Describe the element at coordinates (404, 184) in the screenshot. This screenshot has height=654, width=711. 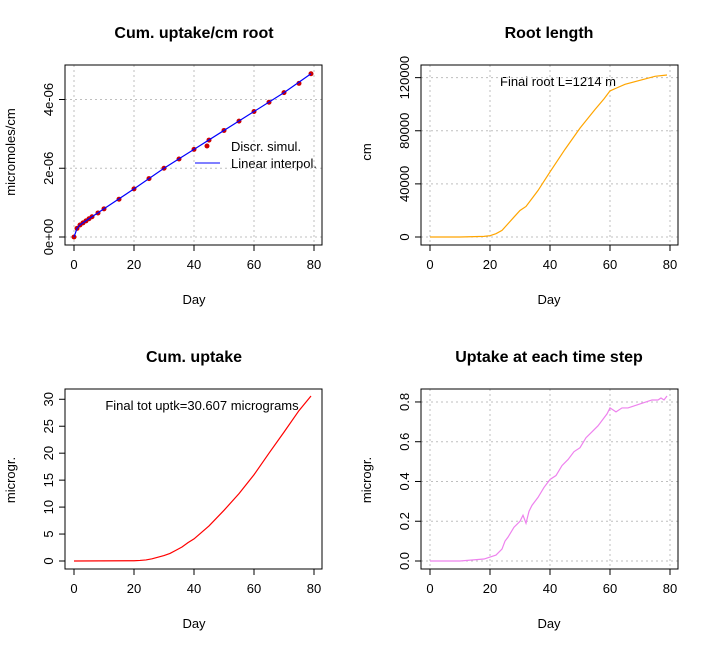
I see `y-tick-label: 40000` at that location.